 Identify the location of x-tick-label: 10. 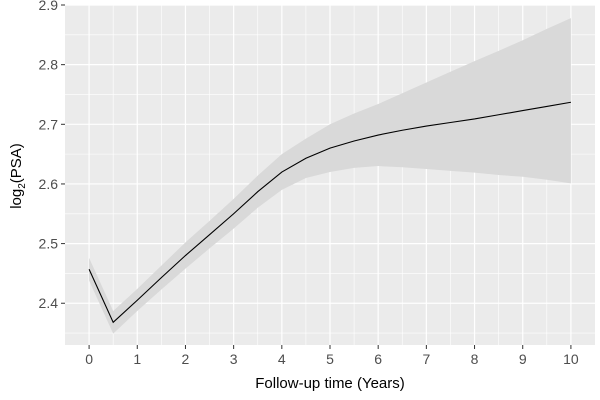
(571, 359).